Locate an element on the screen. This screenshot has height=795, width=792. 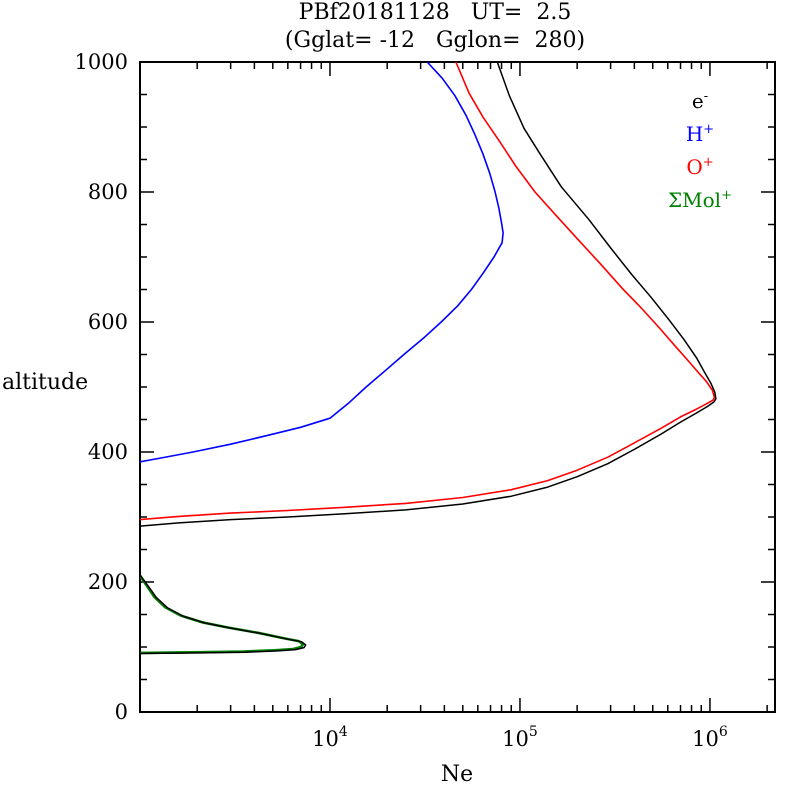
legend-mol-plus: ΣMol+ is located at coordinates (700, 200).